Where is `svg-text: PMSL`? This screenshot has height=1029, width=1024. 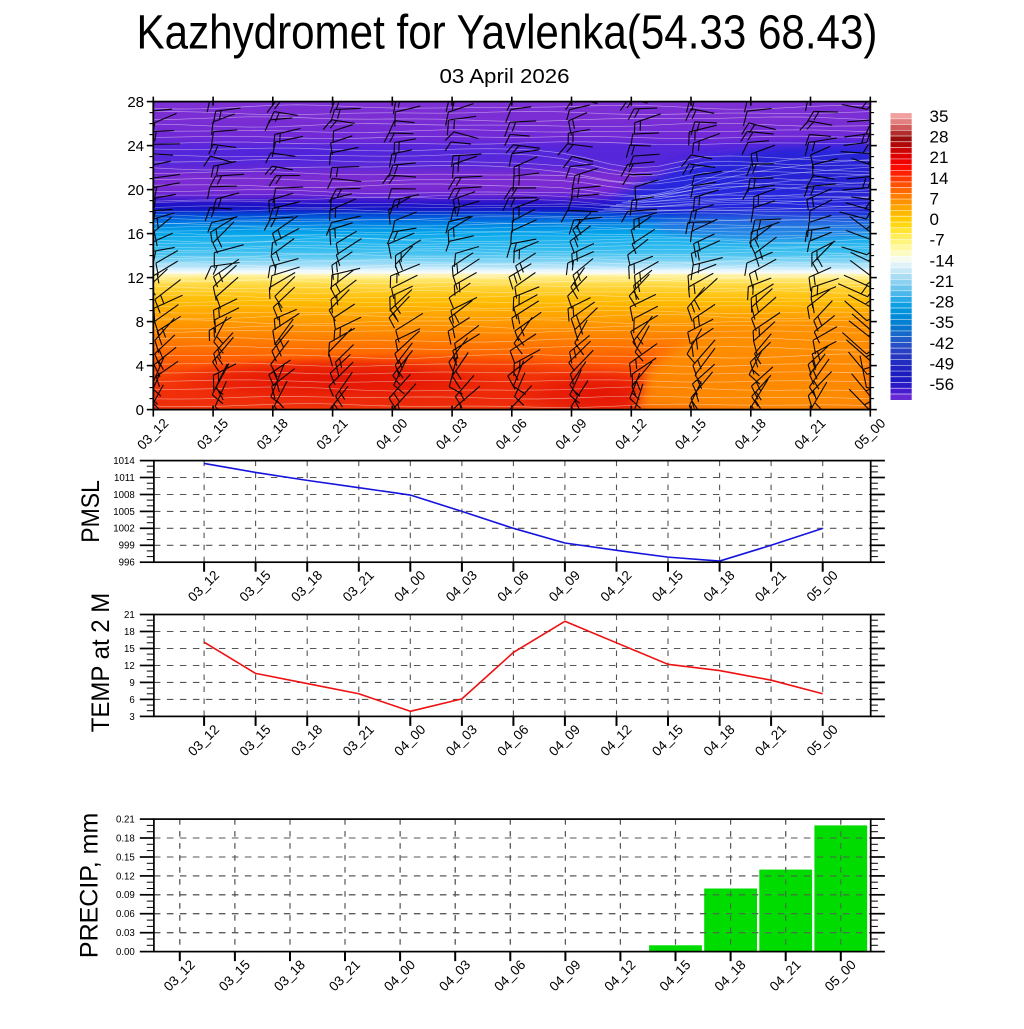
svg-text: PMSL is located at coordinates (91, 511).